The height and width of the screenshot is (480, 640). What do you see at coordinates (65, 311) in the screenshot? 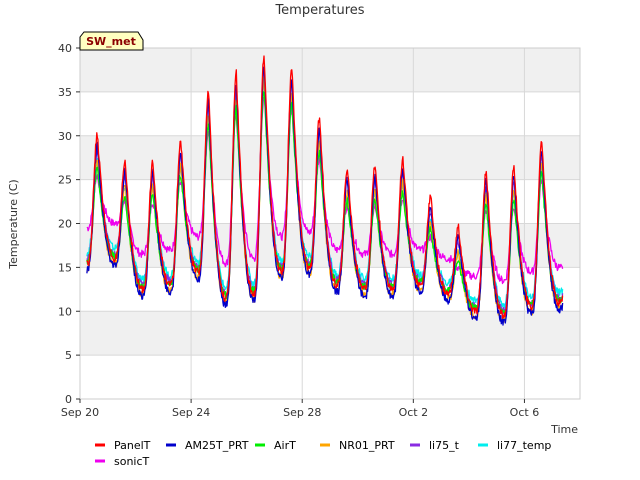
I see `y-tick-label: 10` at bounding box center [65, 311].